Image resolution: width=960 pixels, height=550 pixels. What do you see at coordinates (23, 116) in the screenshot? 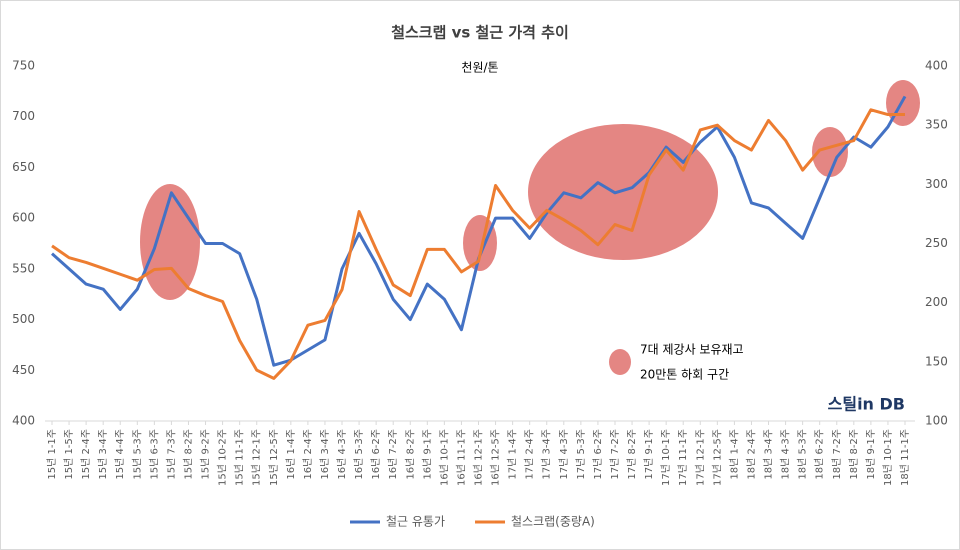
I see `y-tick-label: 700` at bounding box center [23, 116].